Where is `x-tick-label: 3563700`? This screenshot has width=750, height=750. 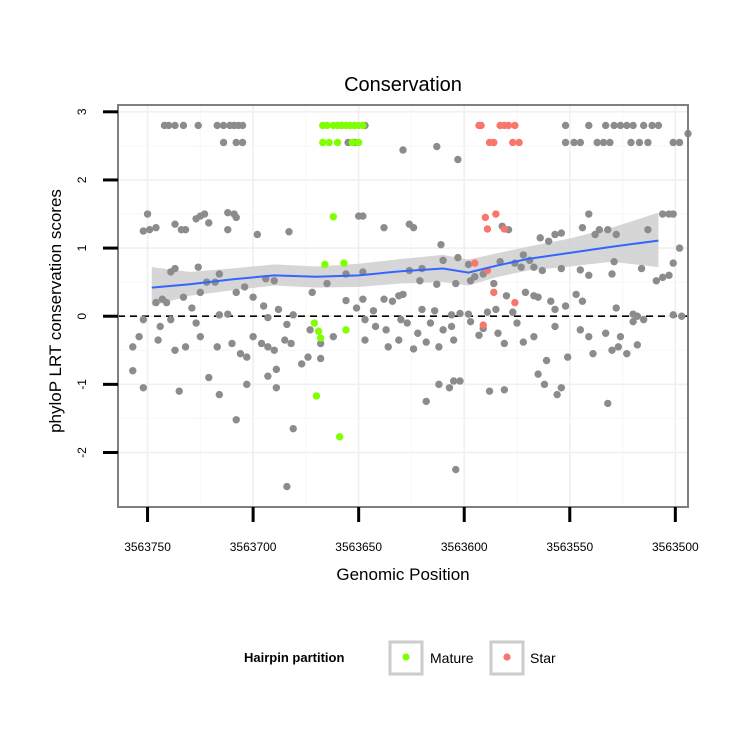 x-tick-label: 3563700 is located at coordinates (253, 547).